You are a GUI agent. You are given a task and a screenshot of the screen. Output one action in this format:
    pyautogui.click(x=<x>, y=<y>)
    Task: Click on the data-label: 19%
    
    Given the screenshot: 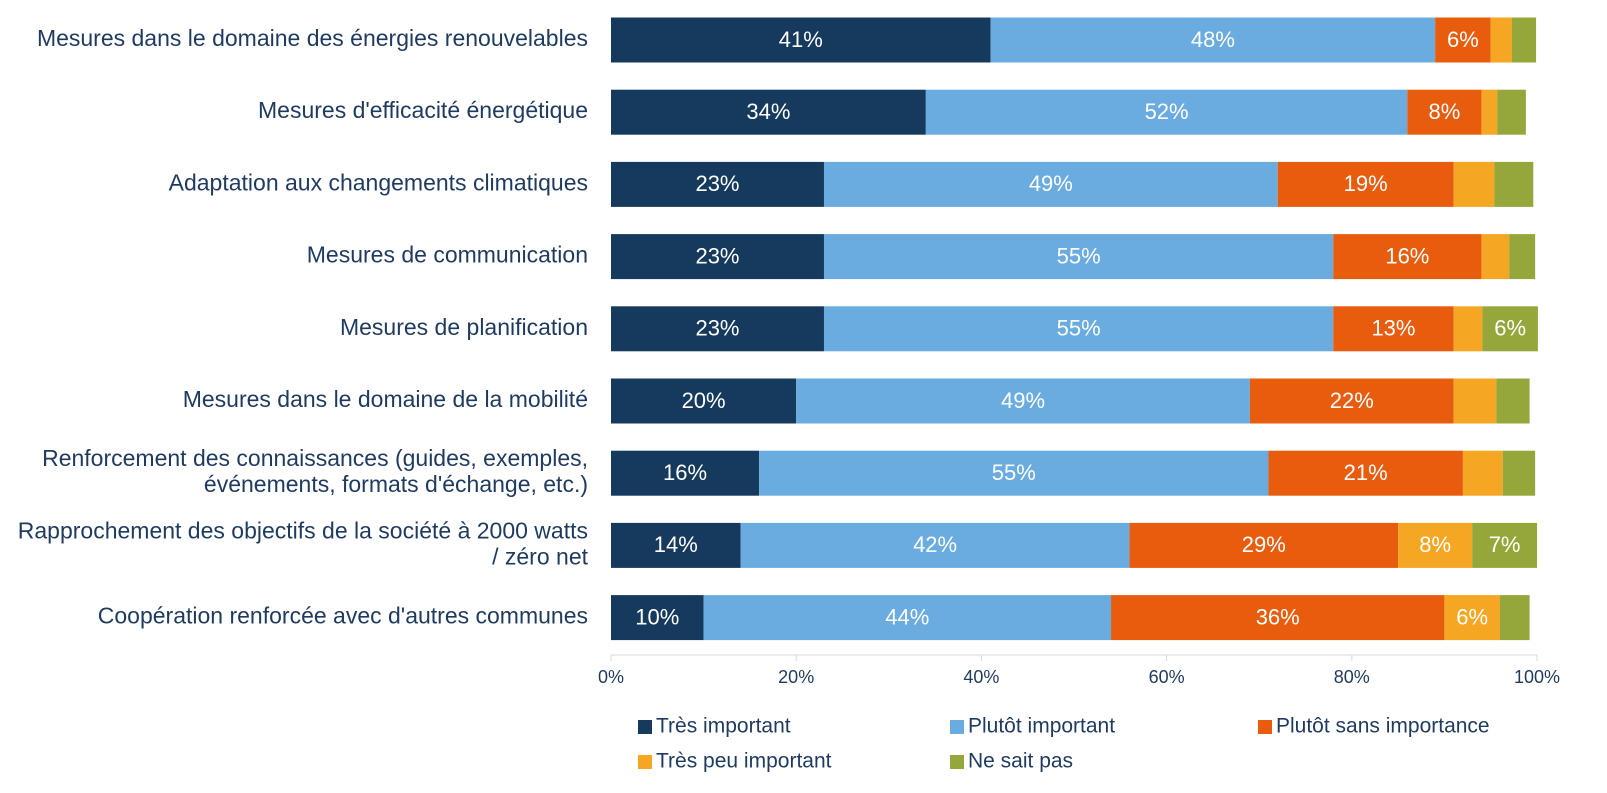 What is the action you would take?
    pyautogui.click(x=1366, y=183)
    